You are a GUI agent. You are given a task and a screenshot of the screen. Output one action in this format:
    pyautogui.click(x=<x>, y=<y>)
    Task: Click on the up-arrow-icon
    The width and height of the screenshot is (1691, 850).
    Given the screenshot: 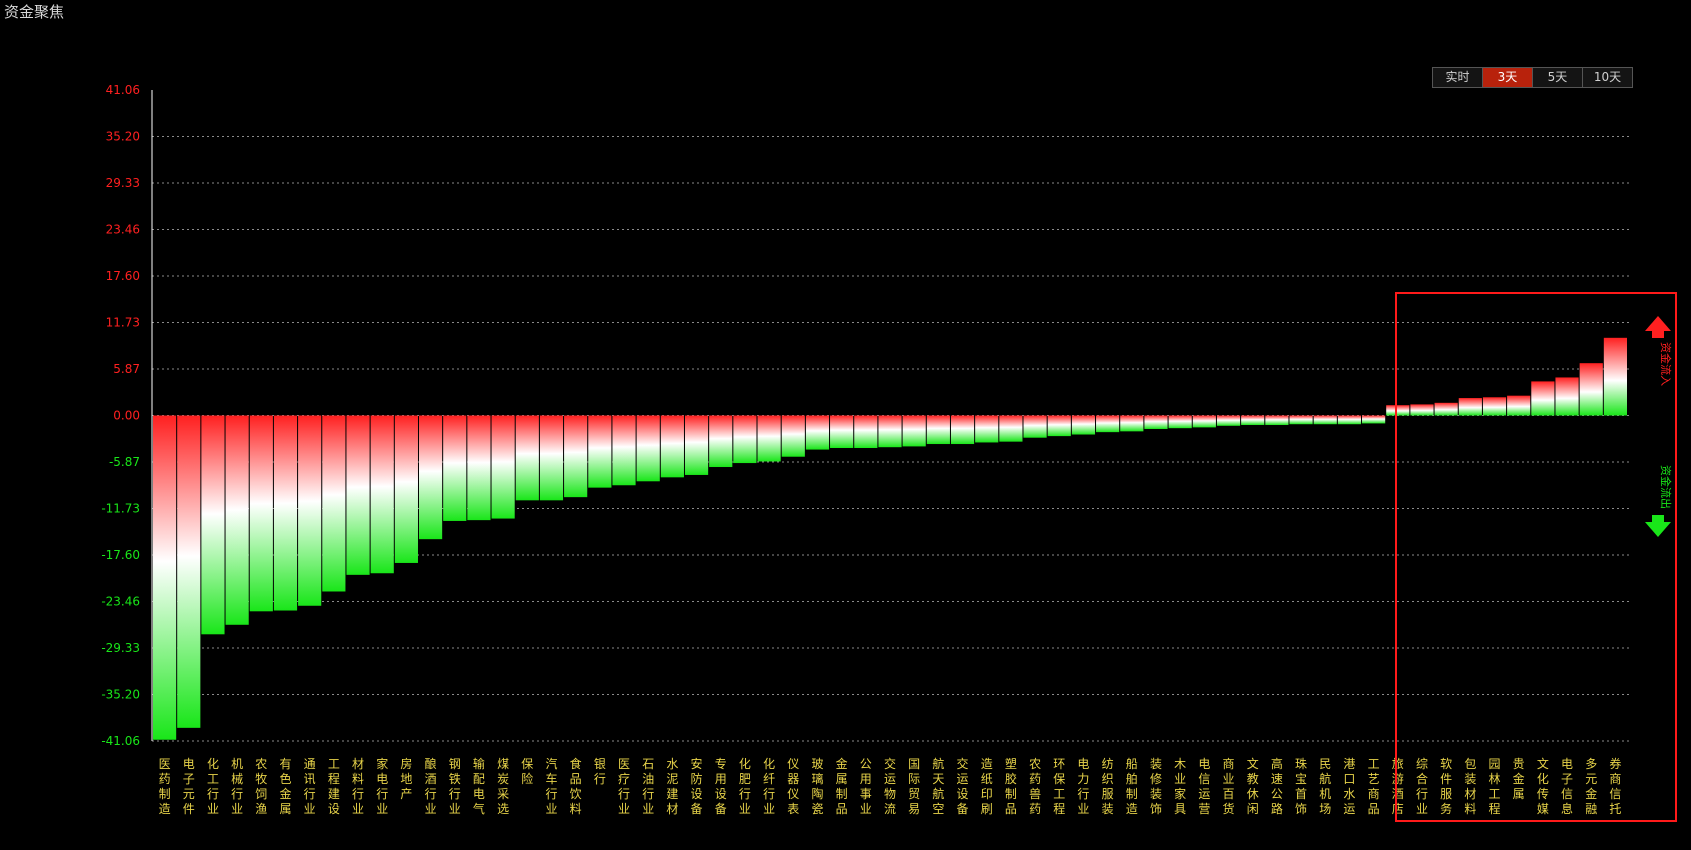 What is the action you would take?
    pyautogui.click(x=1658, y=327)
    